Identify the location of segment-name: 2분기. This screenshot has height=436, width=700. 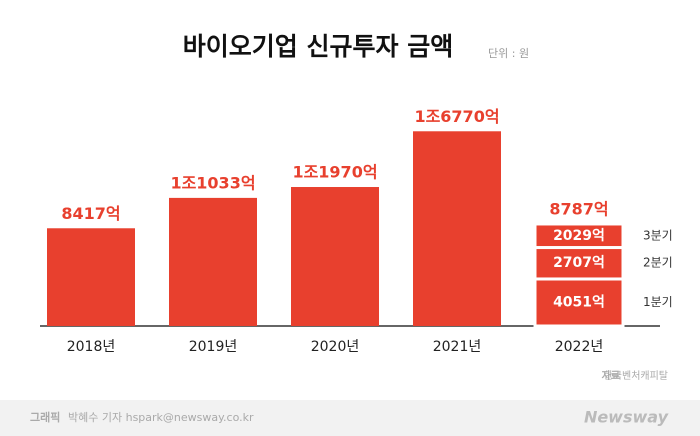
(658, 263).